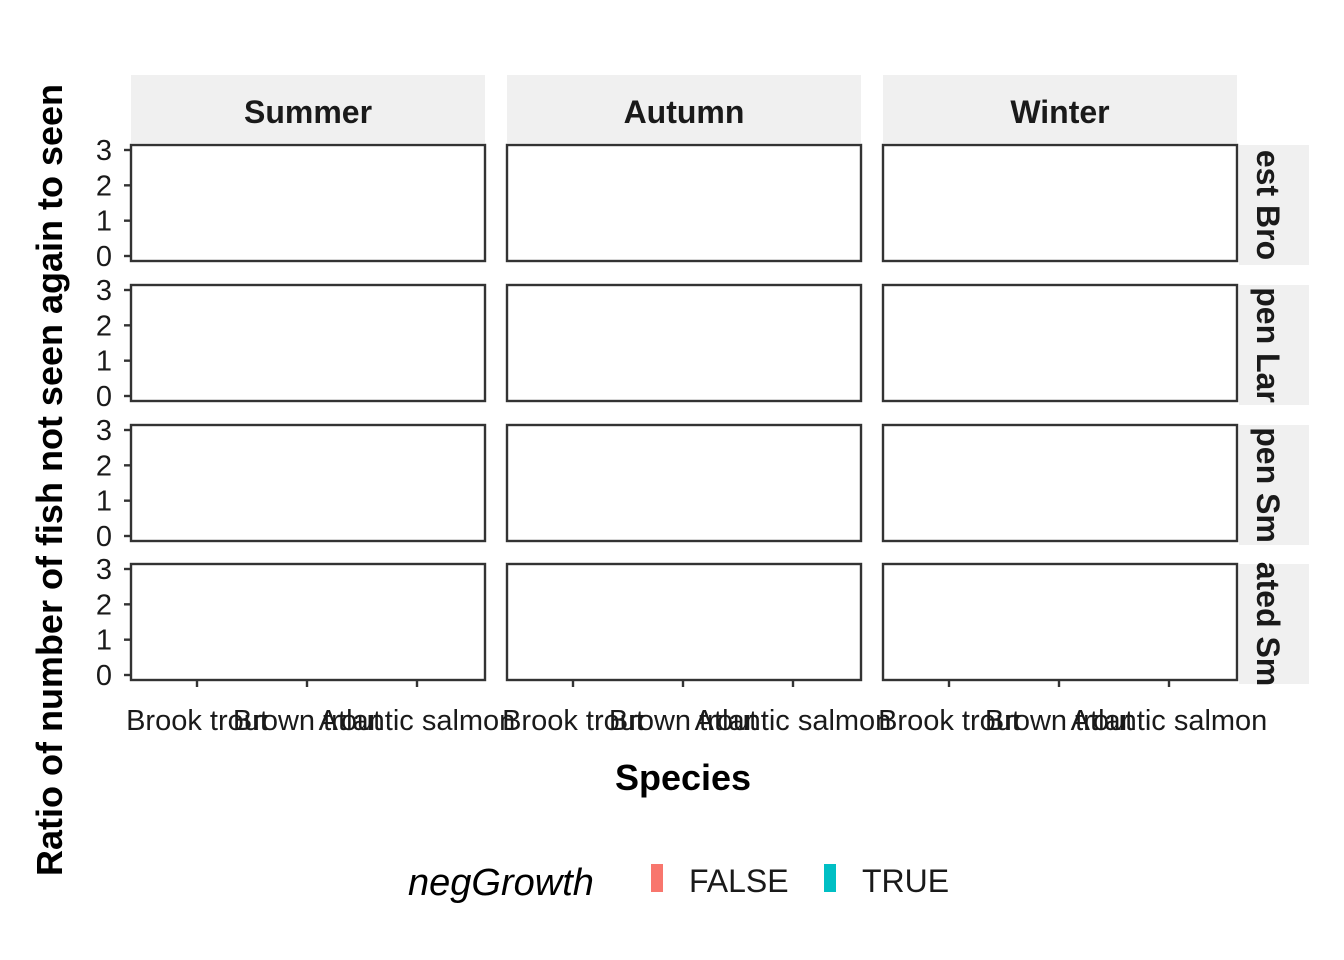 The width and height of the screenshot is (1344, 960). I want to click on column-strip-label: Winter, so click(1059, 112).